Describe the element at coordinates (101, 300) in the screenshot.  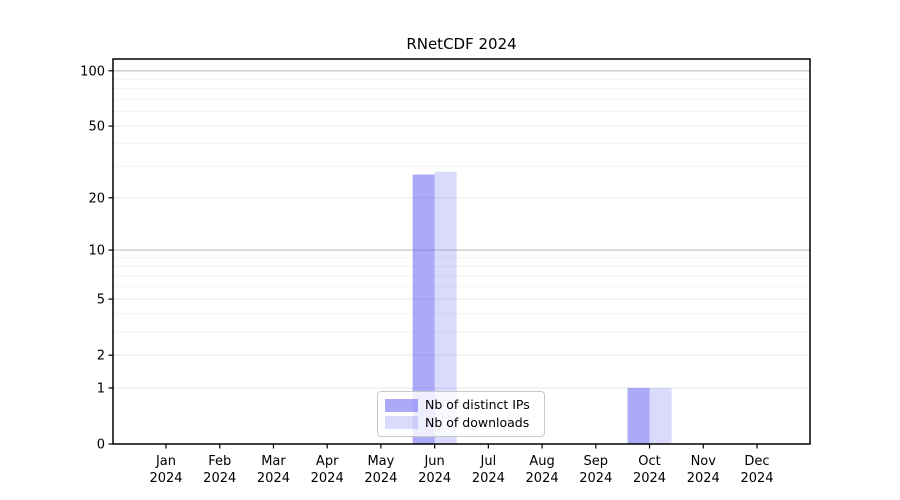
I see `y-tick-label: 5` at that location.